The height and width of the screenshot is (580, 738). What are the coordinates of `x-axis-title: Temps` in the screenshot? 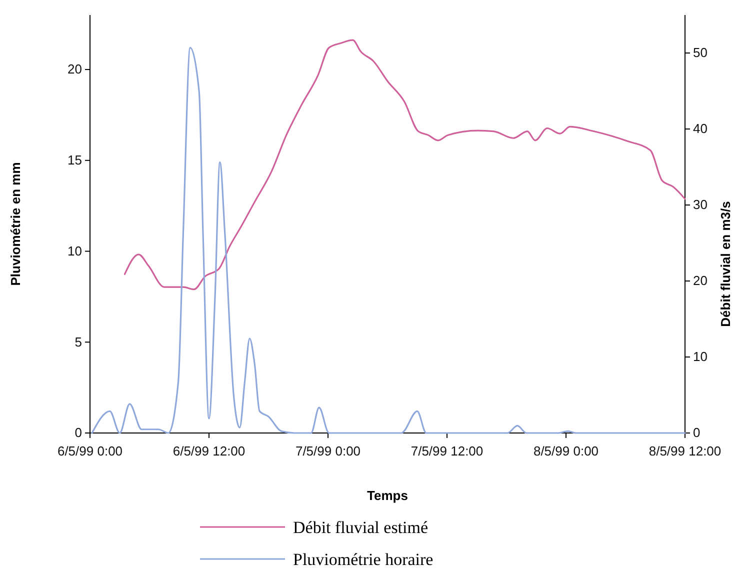 It's located at (387, 495).